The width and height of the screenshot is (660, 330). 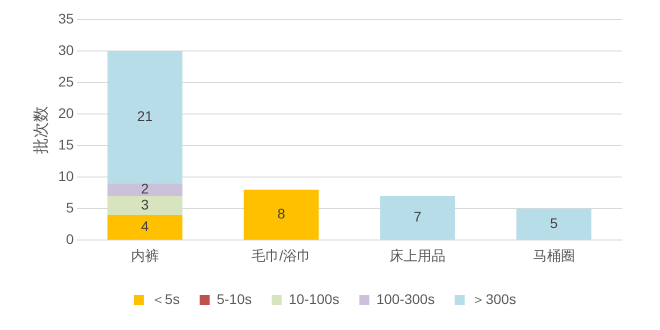 I want to click on data-label: 21, so click(x=145, y=116).